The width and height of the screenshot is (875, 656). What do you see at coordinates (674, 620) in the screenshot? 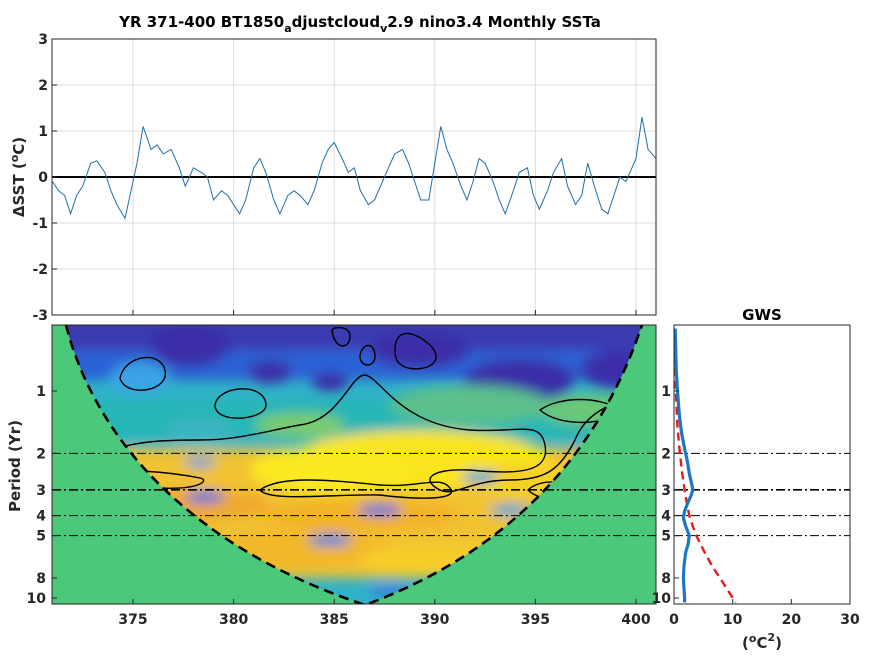
I see `x-tick-label: 0` at bounding box center [674, 620].